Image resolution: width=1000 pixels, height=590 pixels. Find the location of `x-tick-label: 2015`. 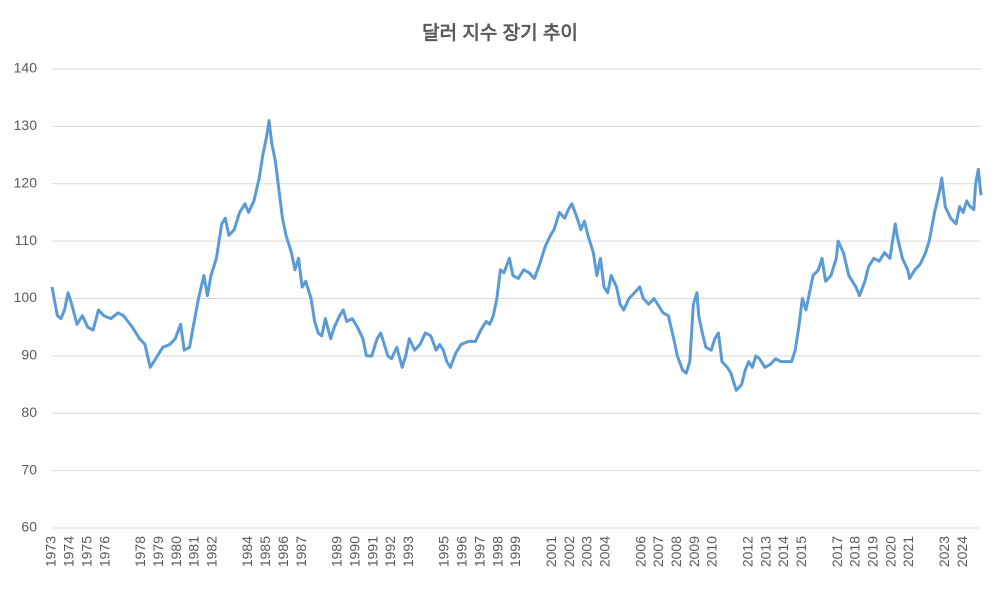

x-tick-label: 2015 is located at coordinates (801, 551).